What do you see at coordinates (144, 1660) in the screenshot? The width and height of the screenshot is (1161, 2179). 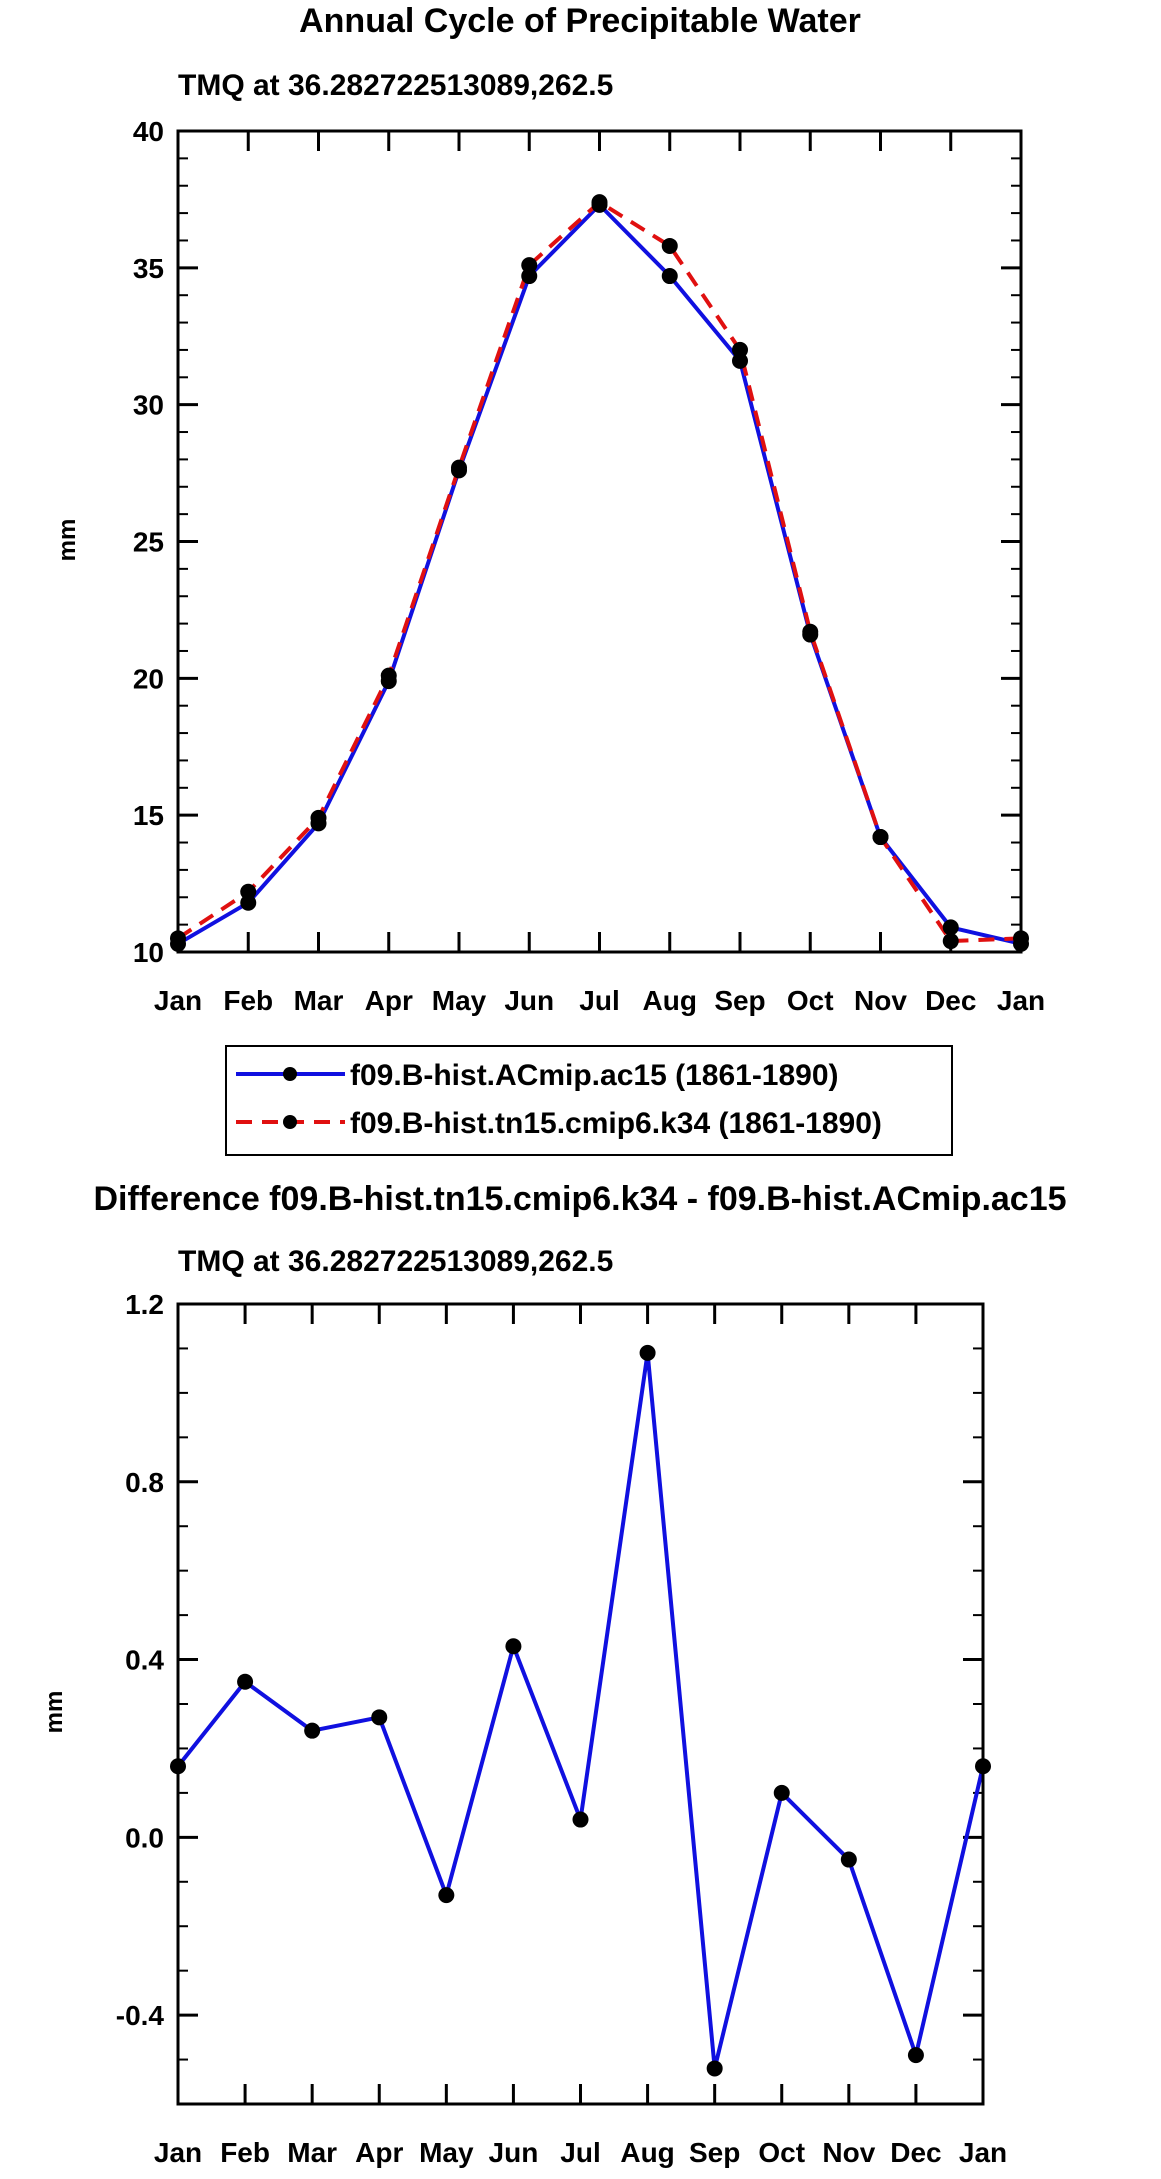 I see `y-tick-label: 0.4` at bounding box center [144, 1660].